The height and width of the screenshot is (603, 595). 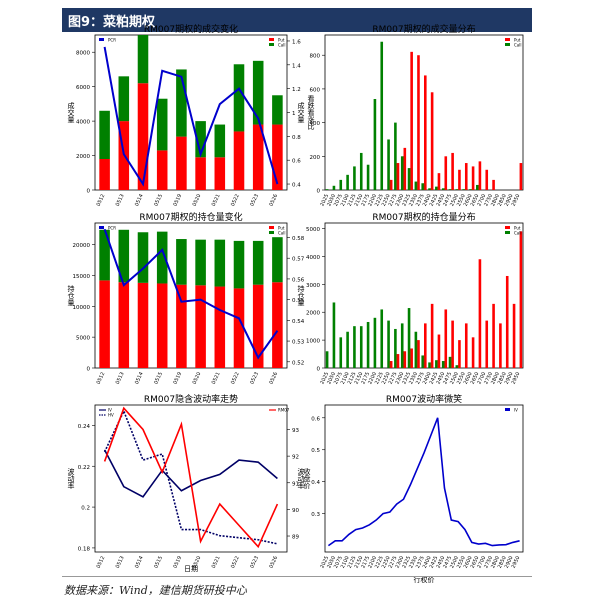 What do you see at coordinates (352, 562) in the screenshot?
I see `x-tick-label-5: 2125` at bounding box center [352, 562].